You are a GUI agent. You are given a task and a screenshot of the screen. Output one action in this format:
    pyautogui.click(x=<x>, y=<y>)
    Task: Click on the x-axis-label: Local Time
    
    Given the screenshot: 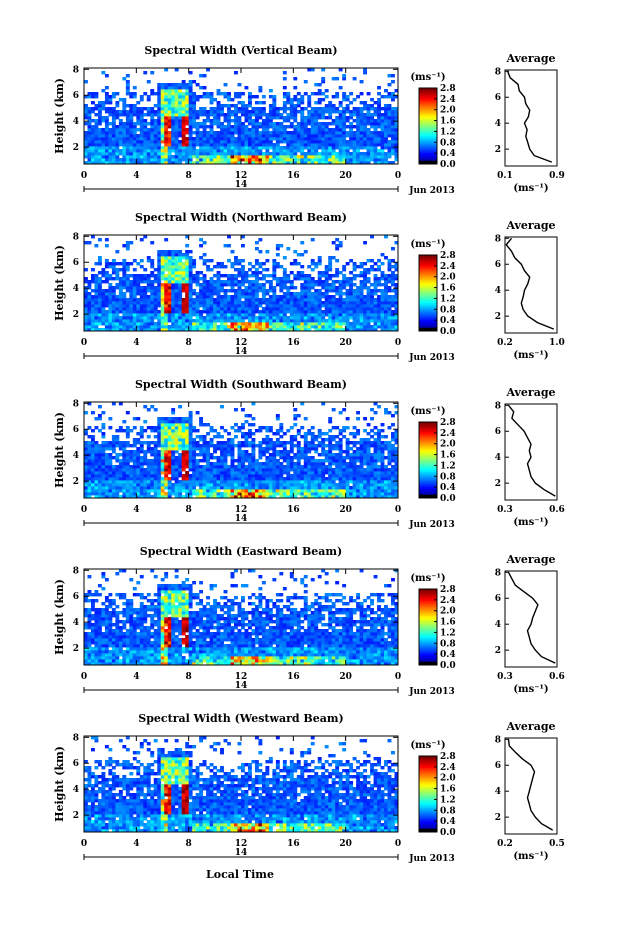 What is the action you would take?
    pyautogui.click(x=240, y=874)
    